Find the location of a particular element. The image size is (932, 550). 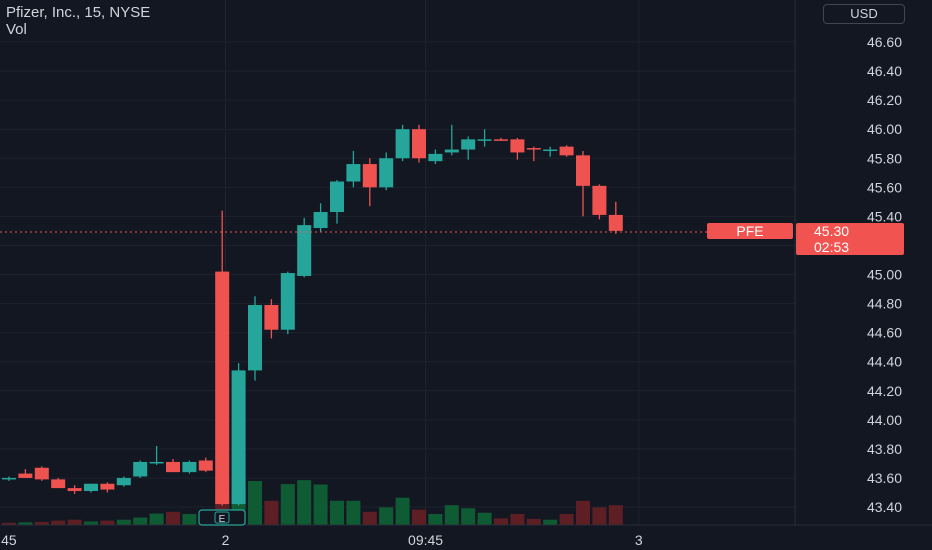

time-tick-label: 3 is located at coordinates (639, 540).